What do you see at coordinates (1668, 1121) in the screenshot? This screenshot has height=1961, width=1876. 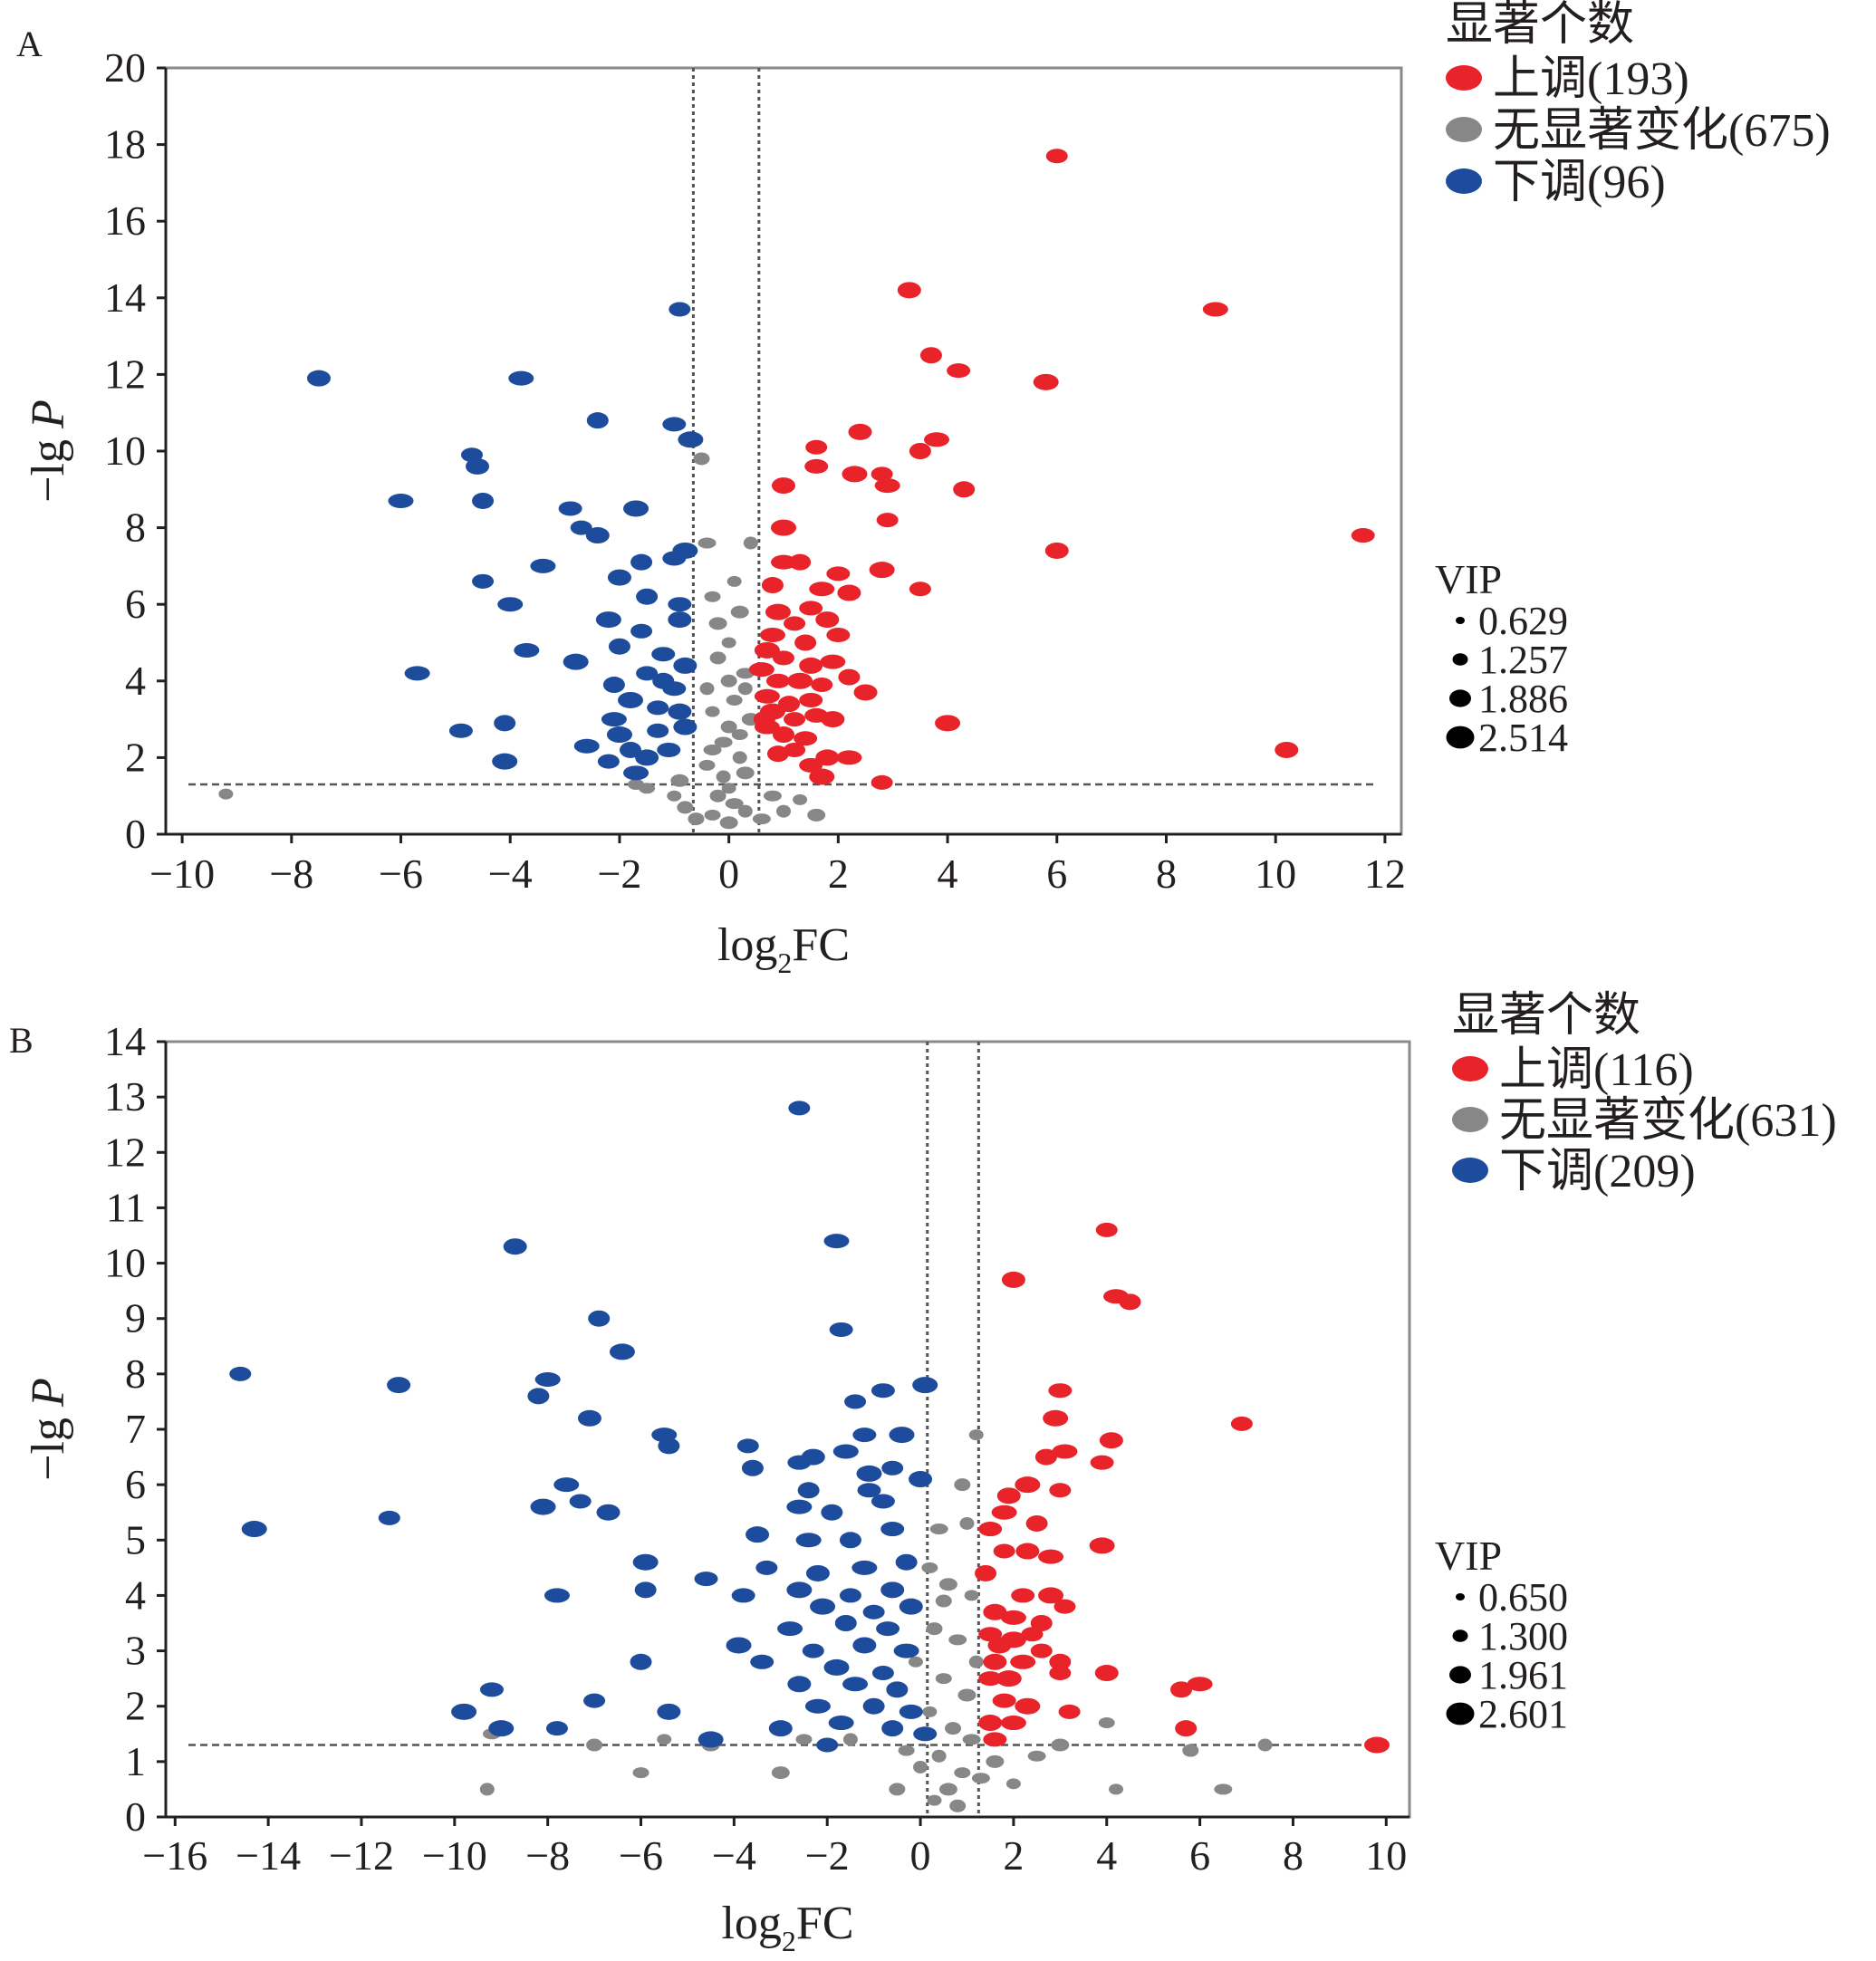 I see `legend-label-none: 无显著变化(631)` at bounding box center [1668, 1121].